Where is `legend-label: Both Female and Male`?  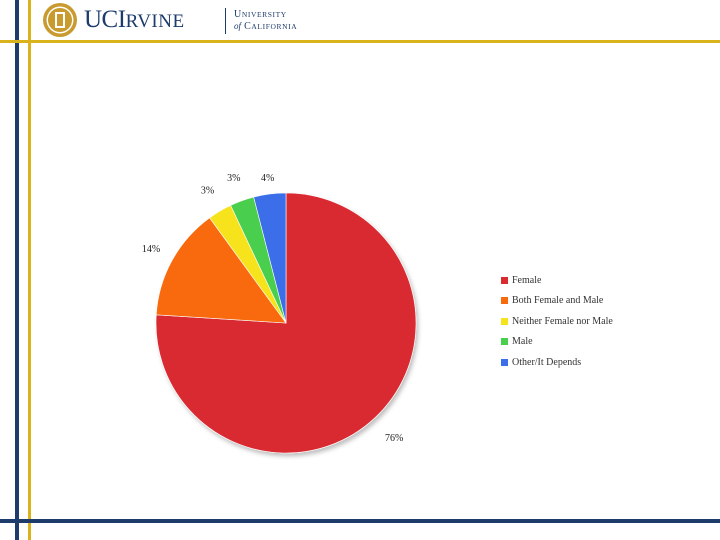 legend-label: Both Female and Male is located at coordinates (558, 301).